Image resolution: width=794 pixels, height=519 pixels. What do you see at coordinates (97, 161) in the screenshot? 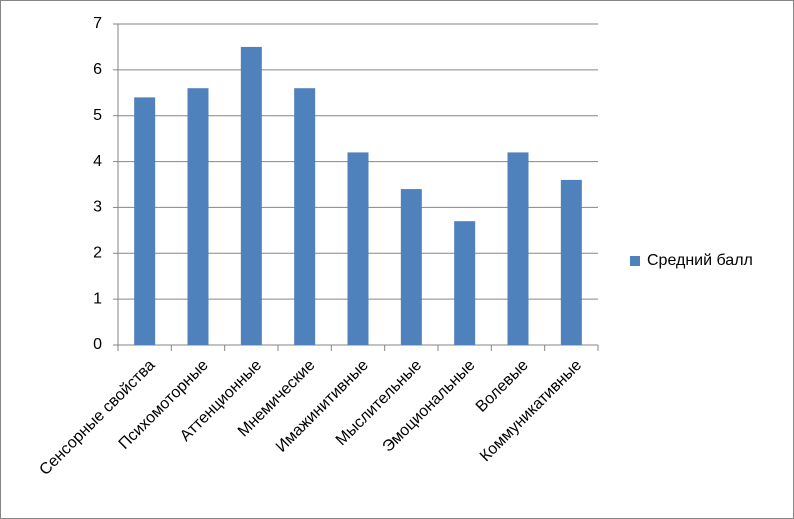
I see `y-tick-label: 4` at bounding box center [97, 161].